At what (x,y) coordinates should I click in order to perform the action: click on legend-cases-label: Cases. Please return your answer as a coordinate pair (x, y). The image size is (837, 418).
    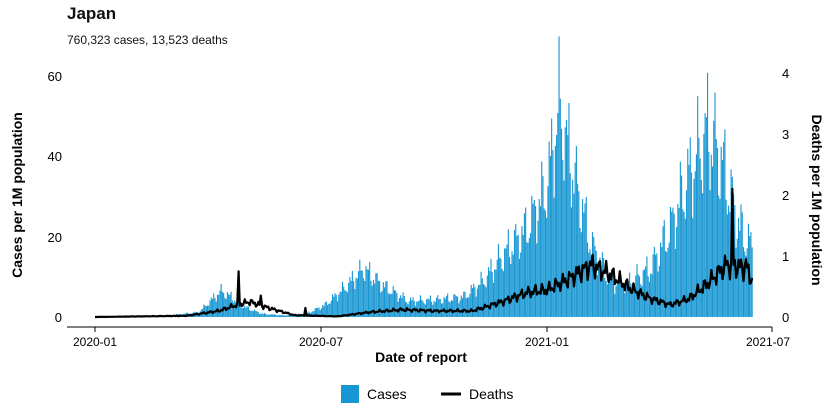
    Looking at the image, I should click on (387, 394).